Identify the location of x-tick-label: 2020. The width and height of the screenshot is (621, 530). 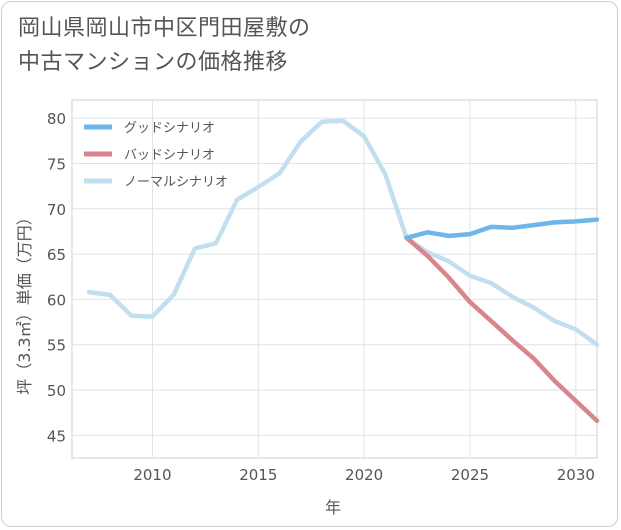
(364, 475).